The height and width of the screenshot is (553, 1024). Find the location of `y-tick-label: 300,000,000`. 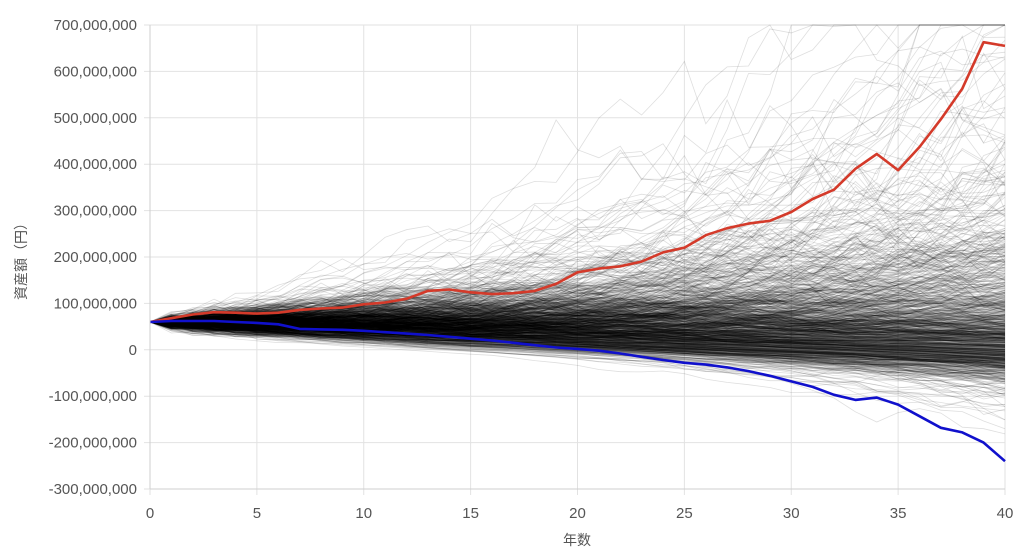

y-tick-label: 300,000,000 is located at coordinates (95, 211).